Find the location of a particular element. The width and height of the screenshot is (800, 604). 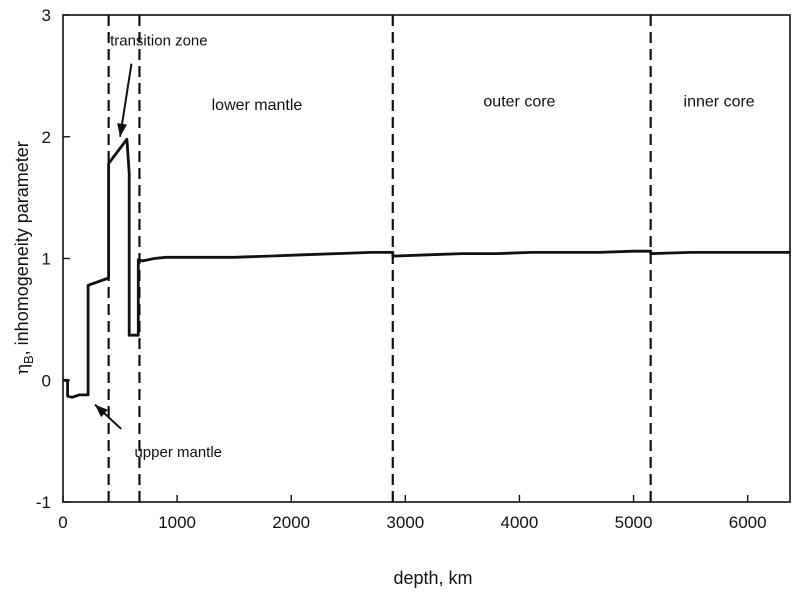

region-labels: lower mantle outer core inner core is located at coordinates (483, 103).